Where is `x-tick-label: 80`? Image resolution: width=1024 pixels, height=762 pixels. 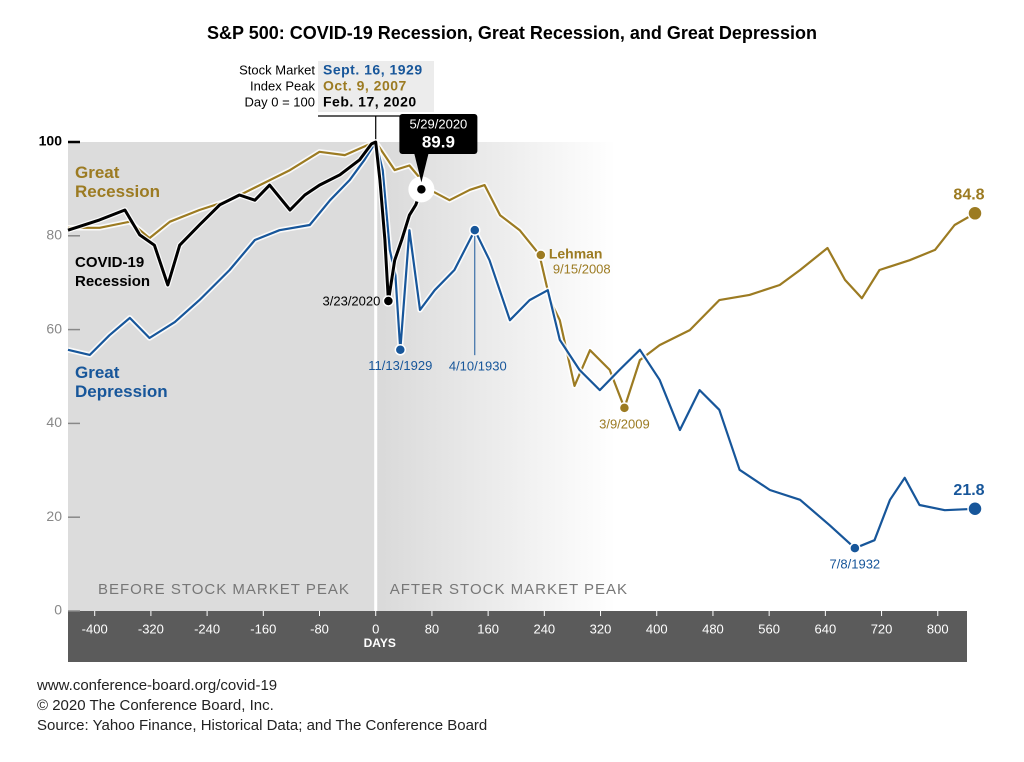
x-tick-label: 80 is located at coordinates (432, 628).